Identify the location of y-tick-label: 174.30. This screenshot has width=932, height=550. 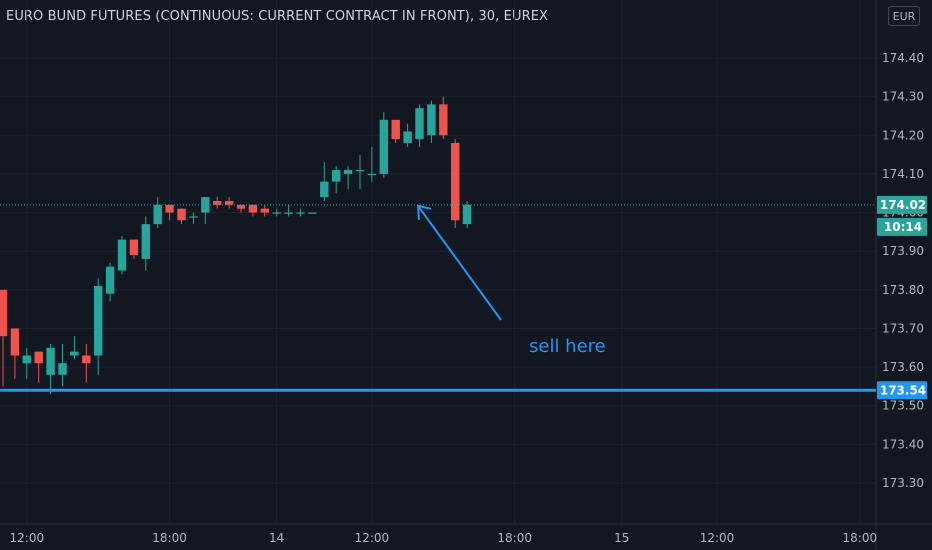
(903, 97).